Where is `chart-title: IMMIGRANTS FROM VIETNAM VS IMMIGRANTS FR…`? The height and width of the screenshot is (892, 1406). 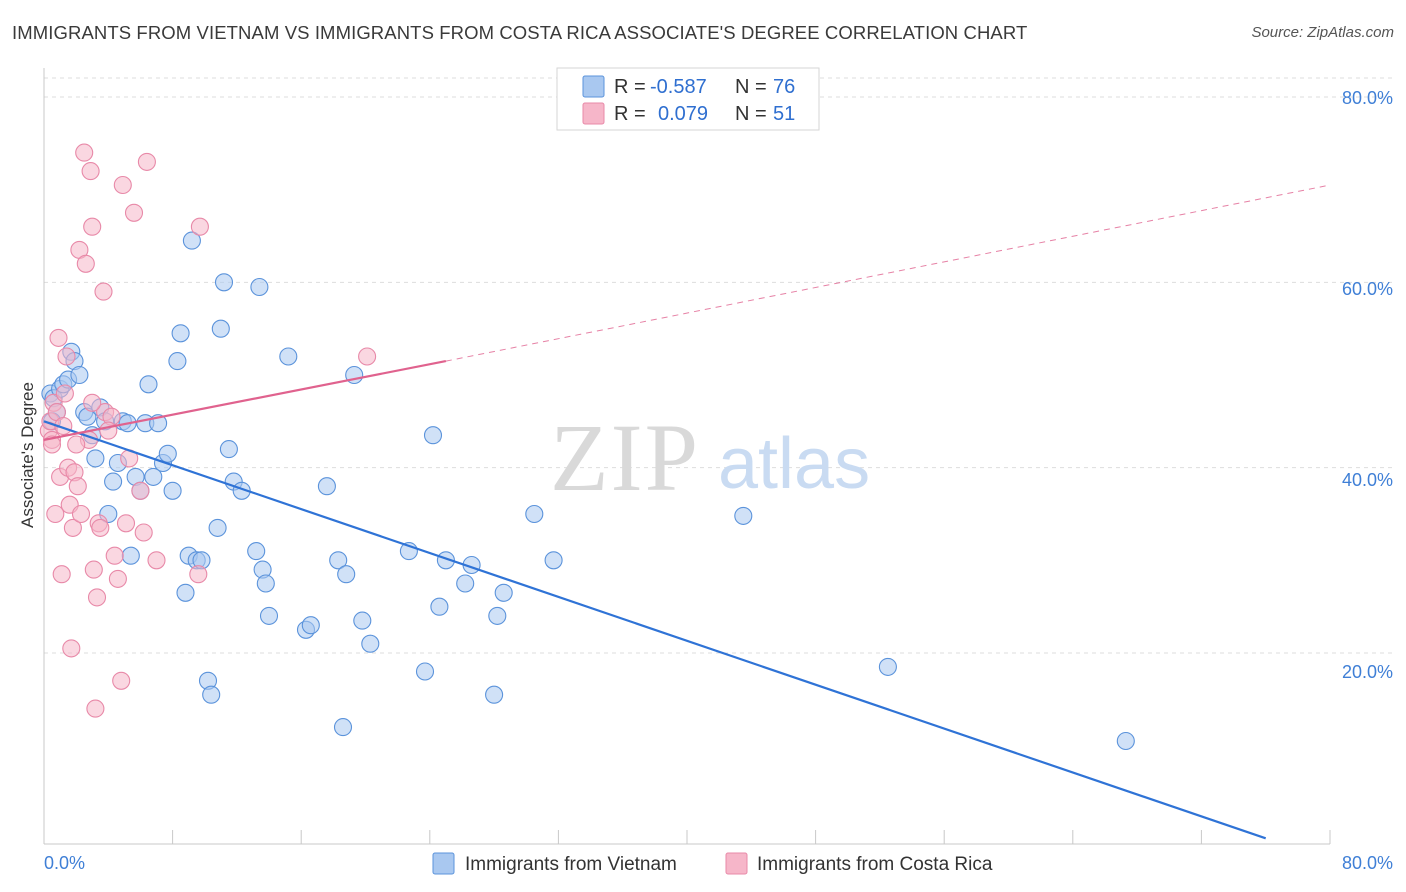
chart-title: IMMIGRANTS FROM VIETNAM VS IMMIGRANTS FR… is located at coordinates (520, 32).